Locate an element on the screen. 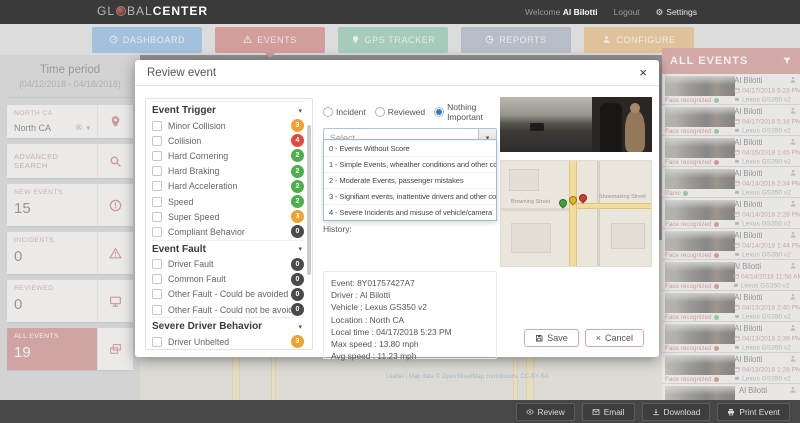 This screenshot has height=423, width=800. trigger-panel: Event Trigger ▾ Minor Collision 3 is located at coordinates (229, 224).